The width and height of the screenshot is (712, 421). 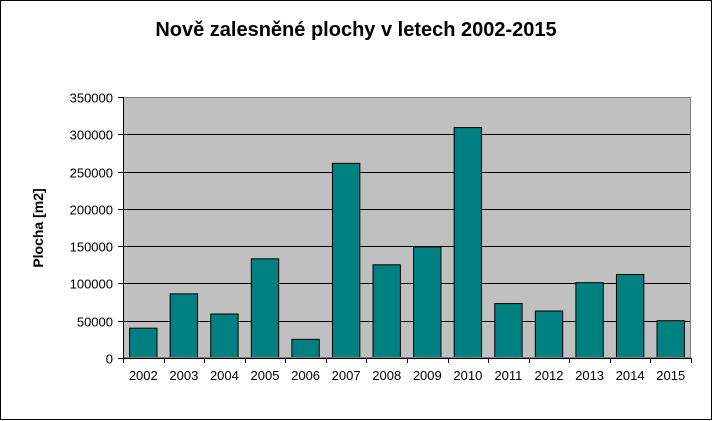 What do you see at coordinates (224, 375) in the screenshot?
I see `x-tick-label-2004: 2004` at bounding box center [224, 375].